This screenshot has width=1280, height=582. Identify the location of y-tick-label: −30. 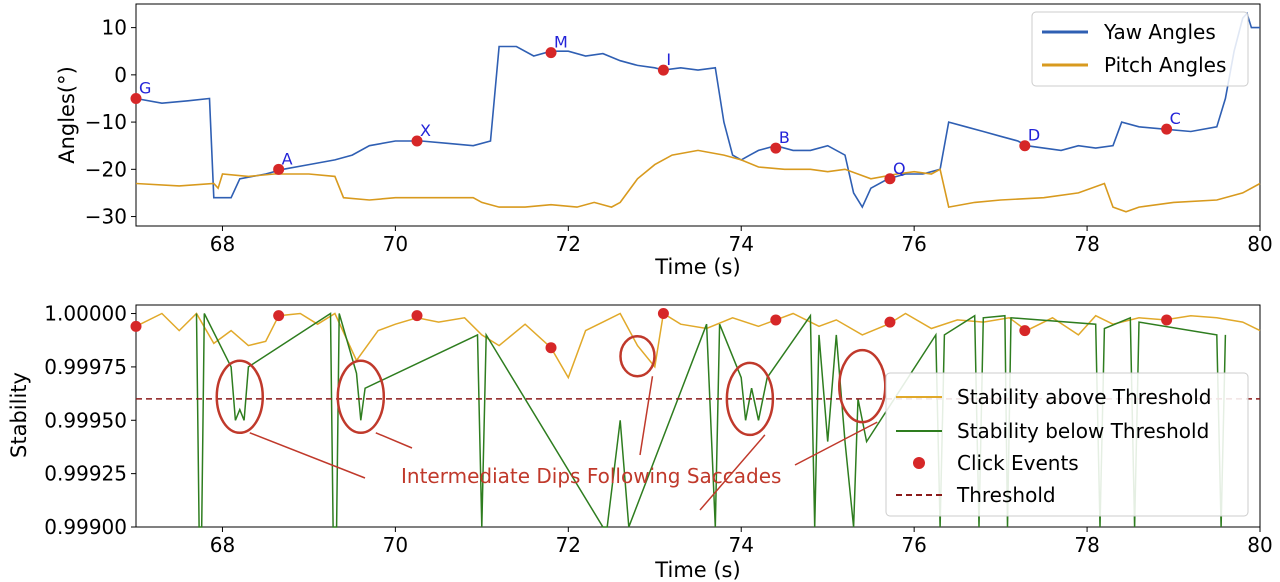
(106, 217).